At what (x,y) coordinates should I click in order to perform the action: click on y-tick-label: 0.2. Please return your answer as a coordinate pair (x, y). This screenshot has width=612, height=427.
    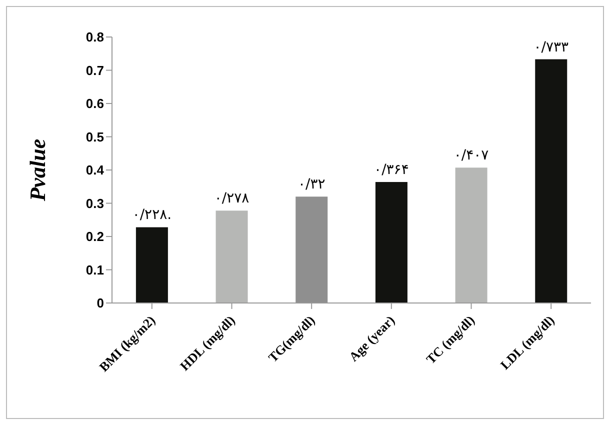
    Looking at the image, I should click on (95, 236).